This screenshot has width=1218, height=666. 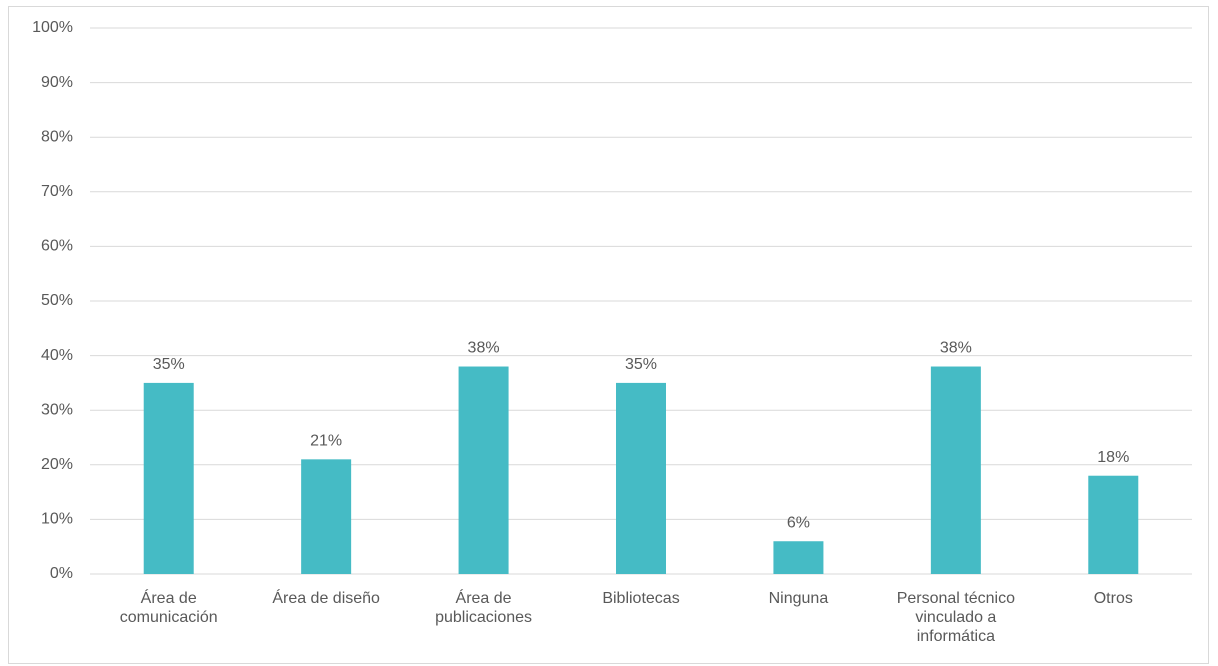 I want to click on x-tick-label: Área de publicaciones, so click(x=484, y=608).